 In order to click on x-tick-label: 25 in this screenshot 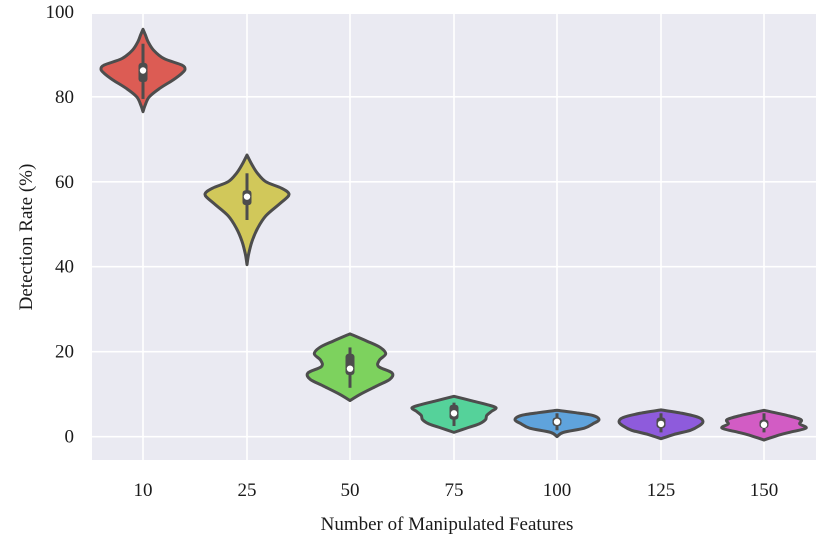, I will do `click(247, 490)`.